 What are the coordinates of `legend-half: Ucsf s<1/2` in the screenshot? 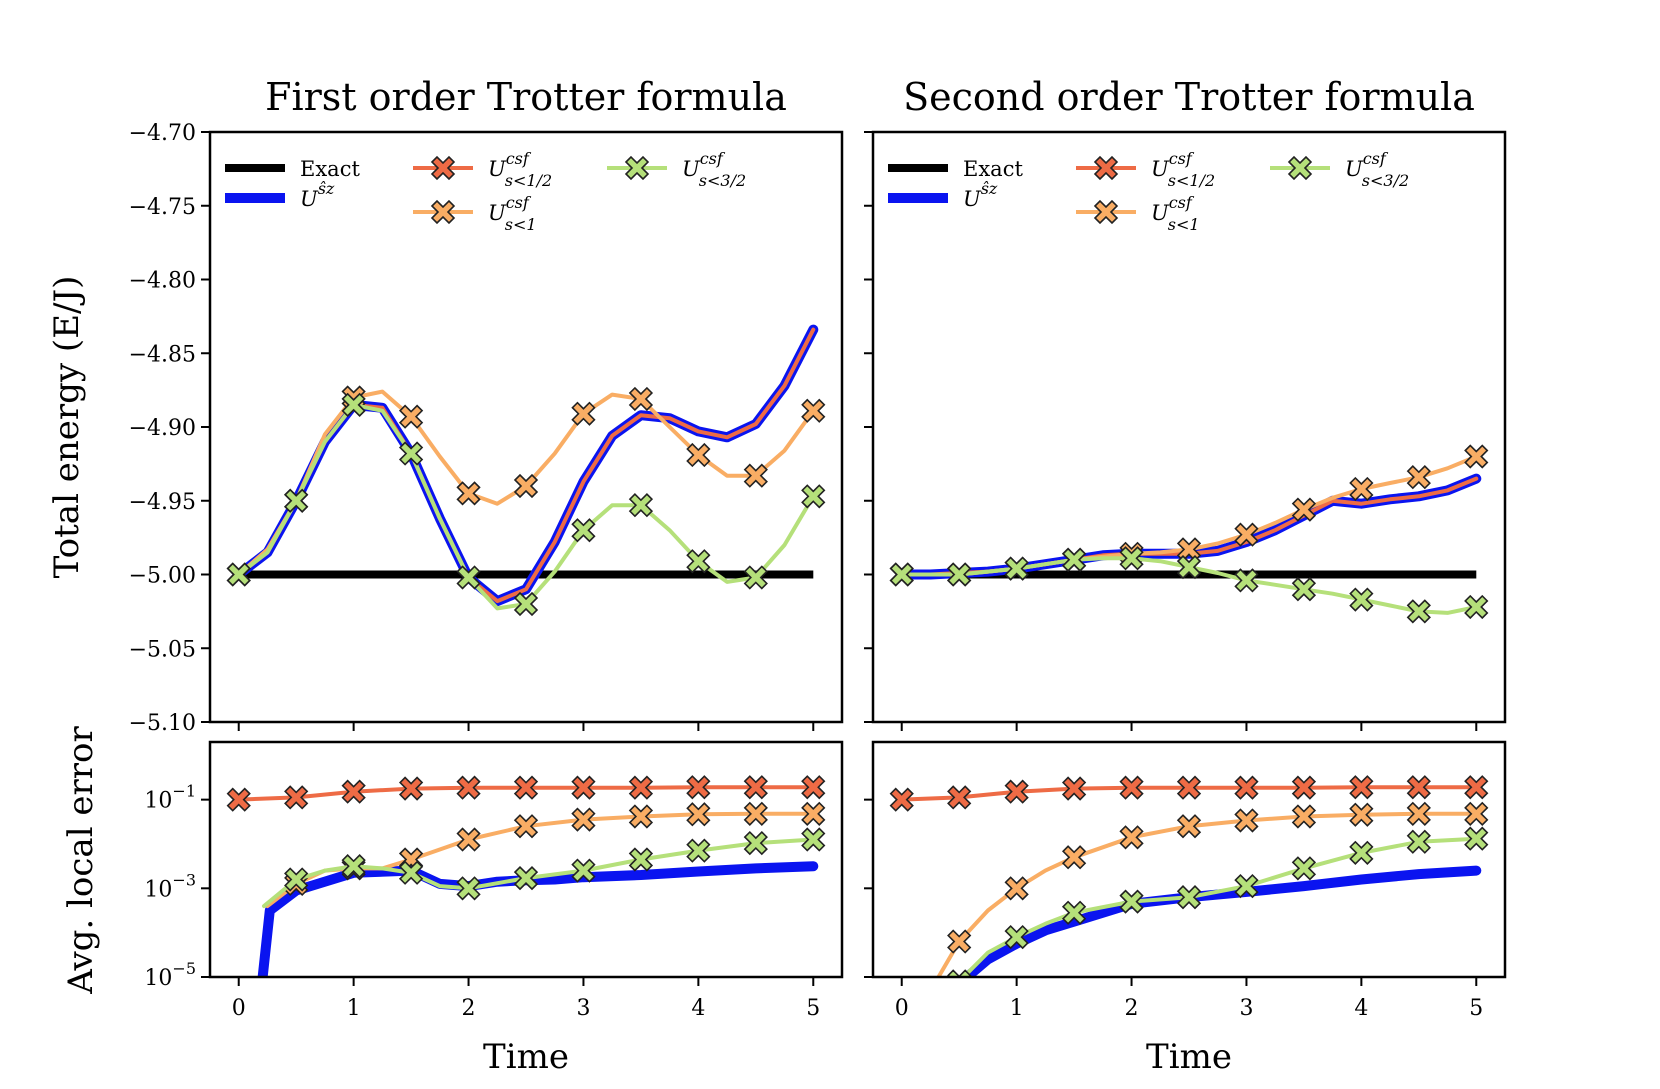 It's located at (1145, 169).